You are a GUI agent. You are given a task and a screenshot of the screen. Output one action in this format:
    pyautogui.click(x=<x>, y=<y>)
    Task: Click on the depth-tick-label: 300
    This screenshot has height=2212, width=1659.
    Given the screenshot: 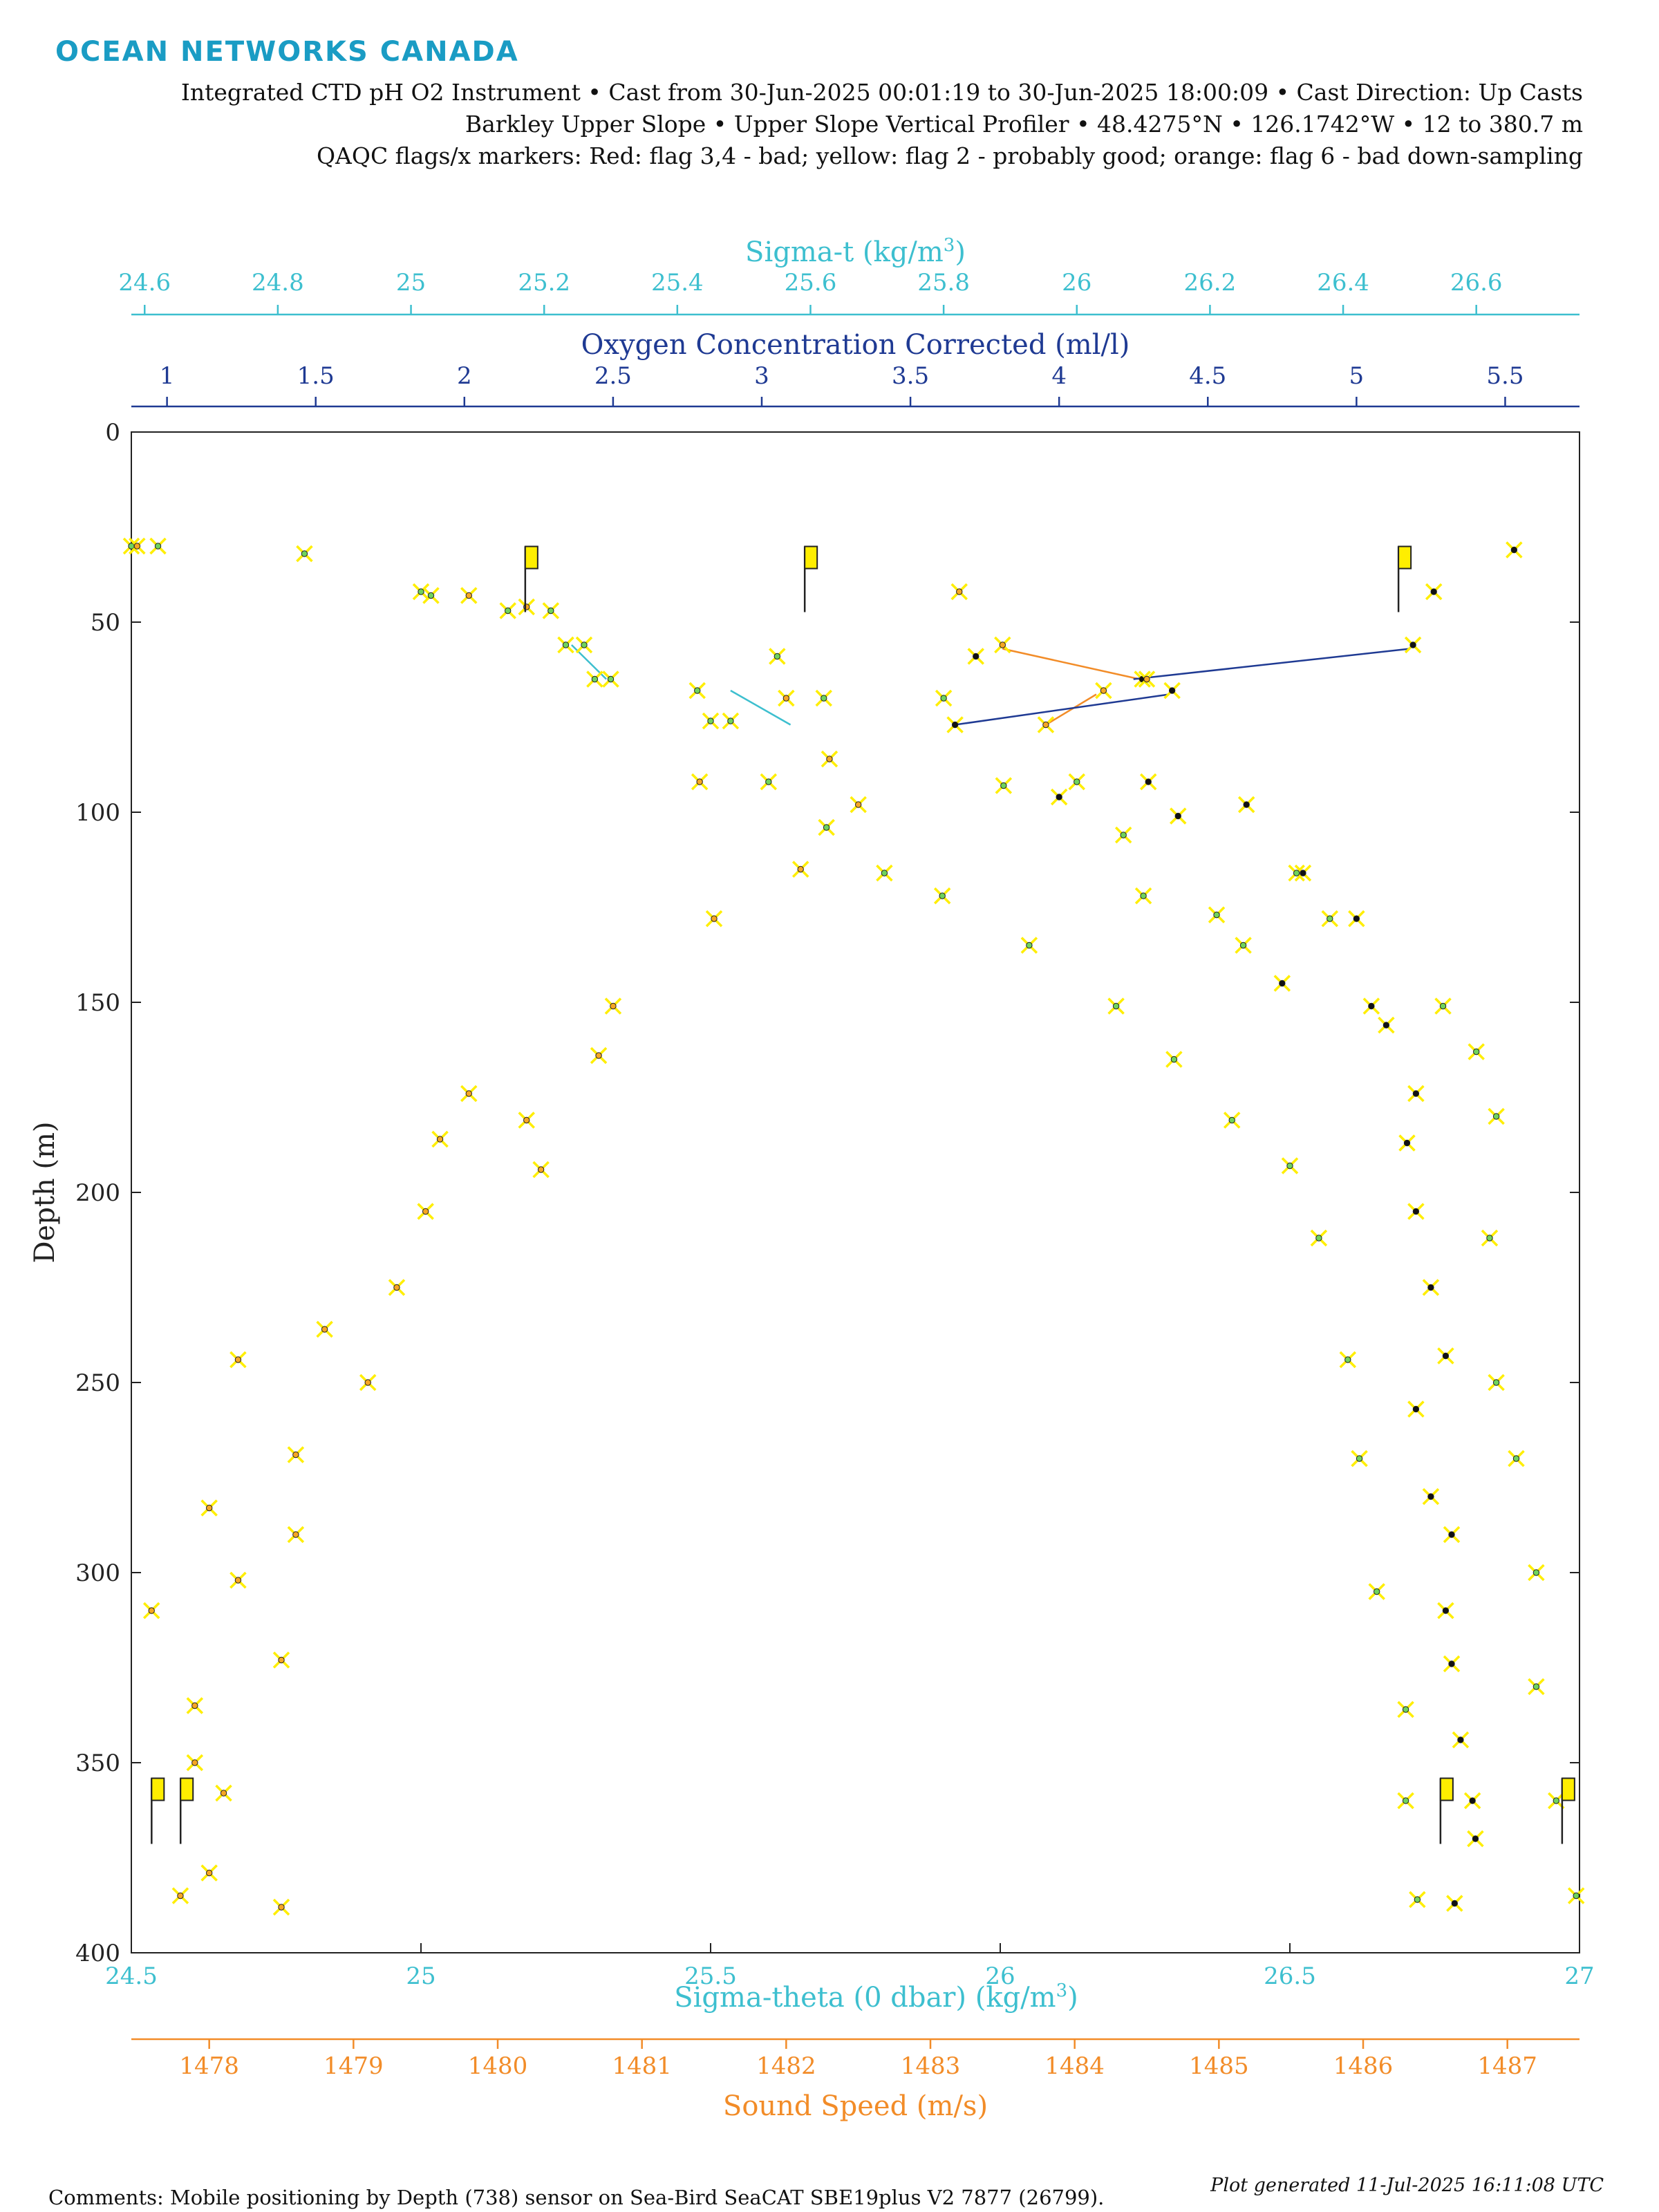 What is the action you would take?
    pyautogui.click(x=97, y=1573)
    